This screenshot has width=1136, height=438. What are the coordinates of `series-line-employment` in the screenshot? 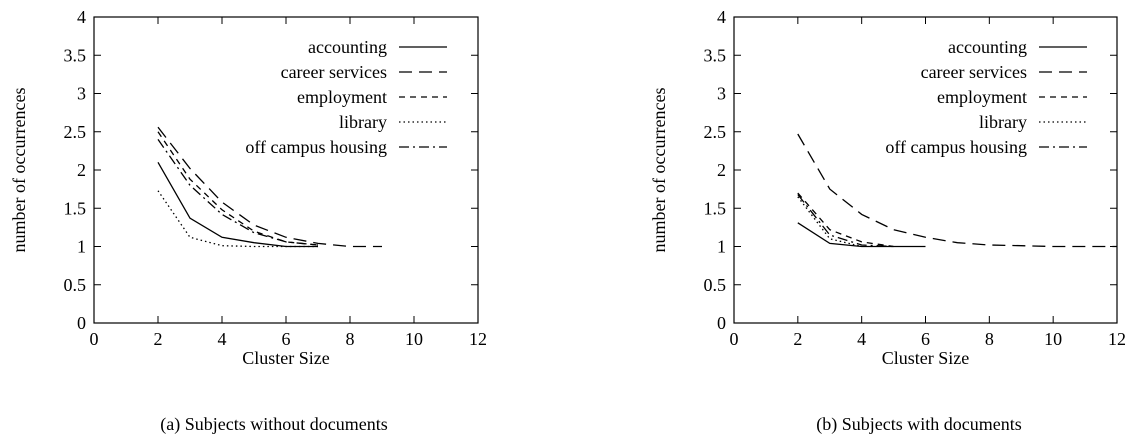 It's located at (845, 220).